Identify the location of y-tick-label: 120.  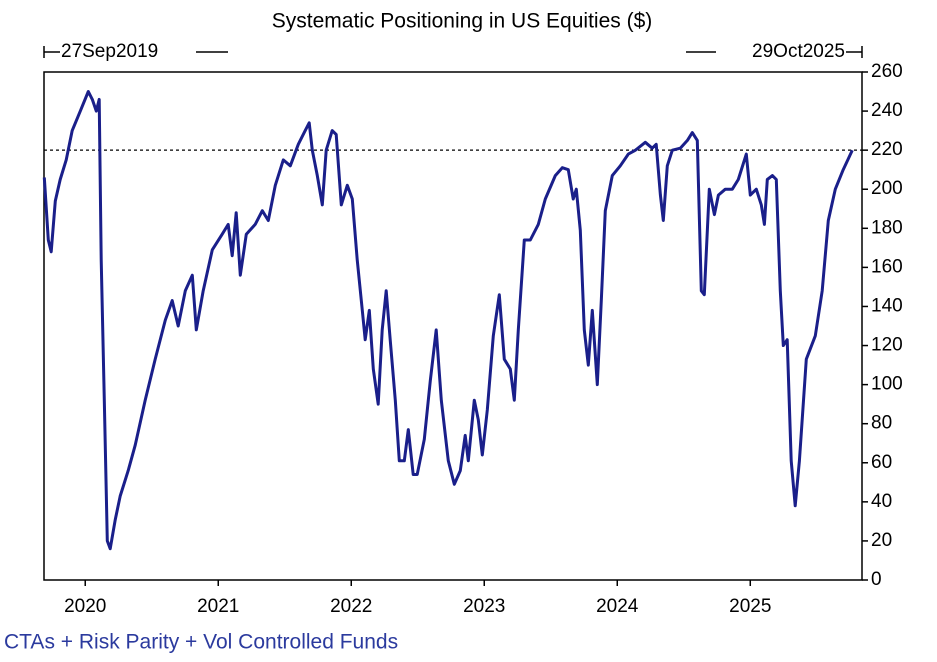
(887, 345).